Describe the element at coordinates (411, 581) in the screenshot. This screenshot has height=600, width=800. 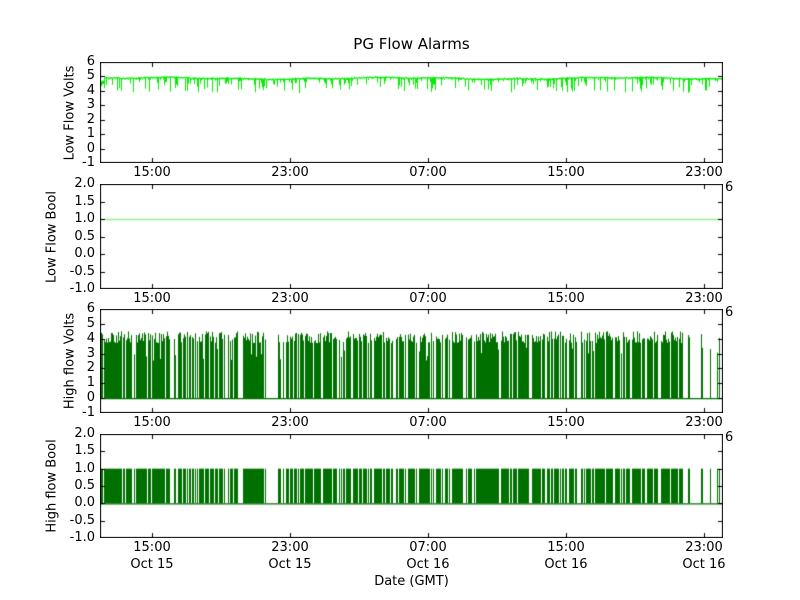
I see `x-axis-label: Date (GMT)` at that location.